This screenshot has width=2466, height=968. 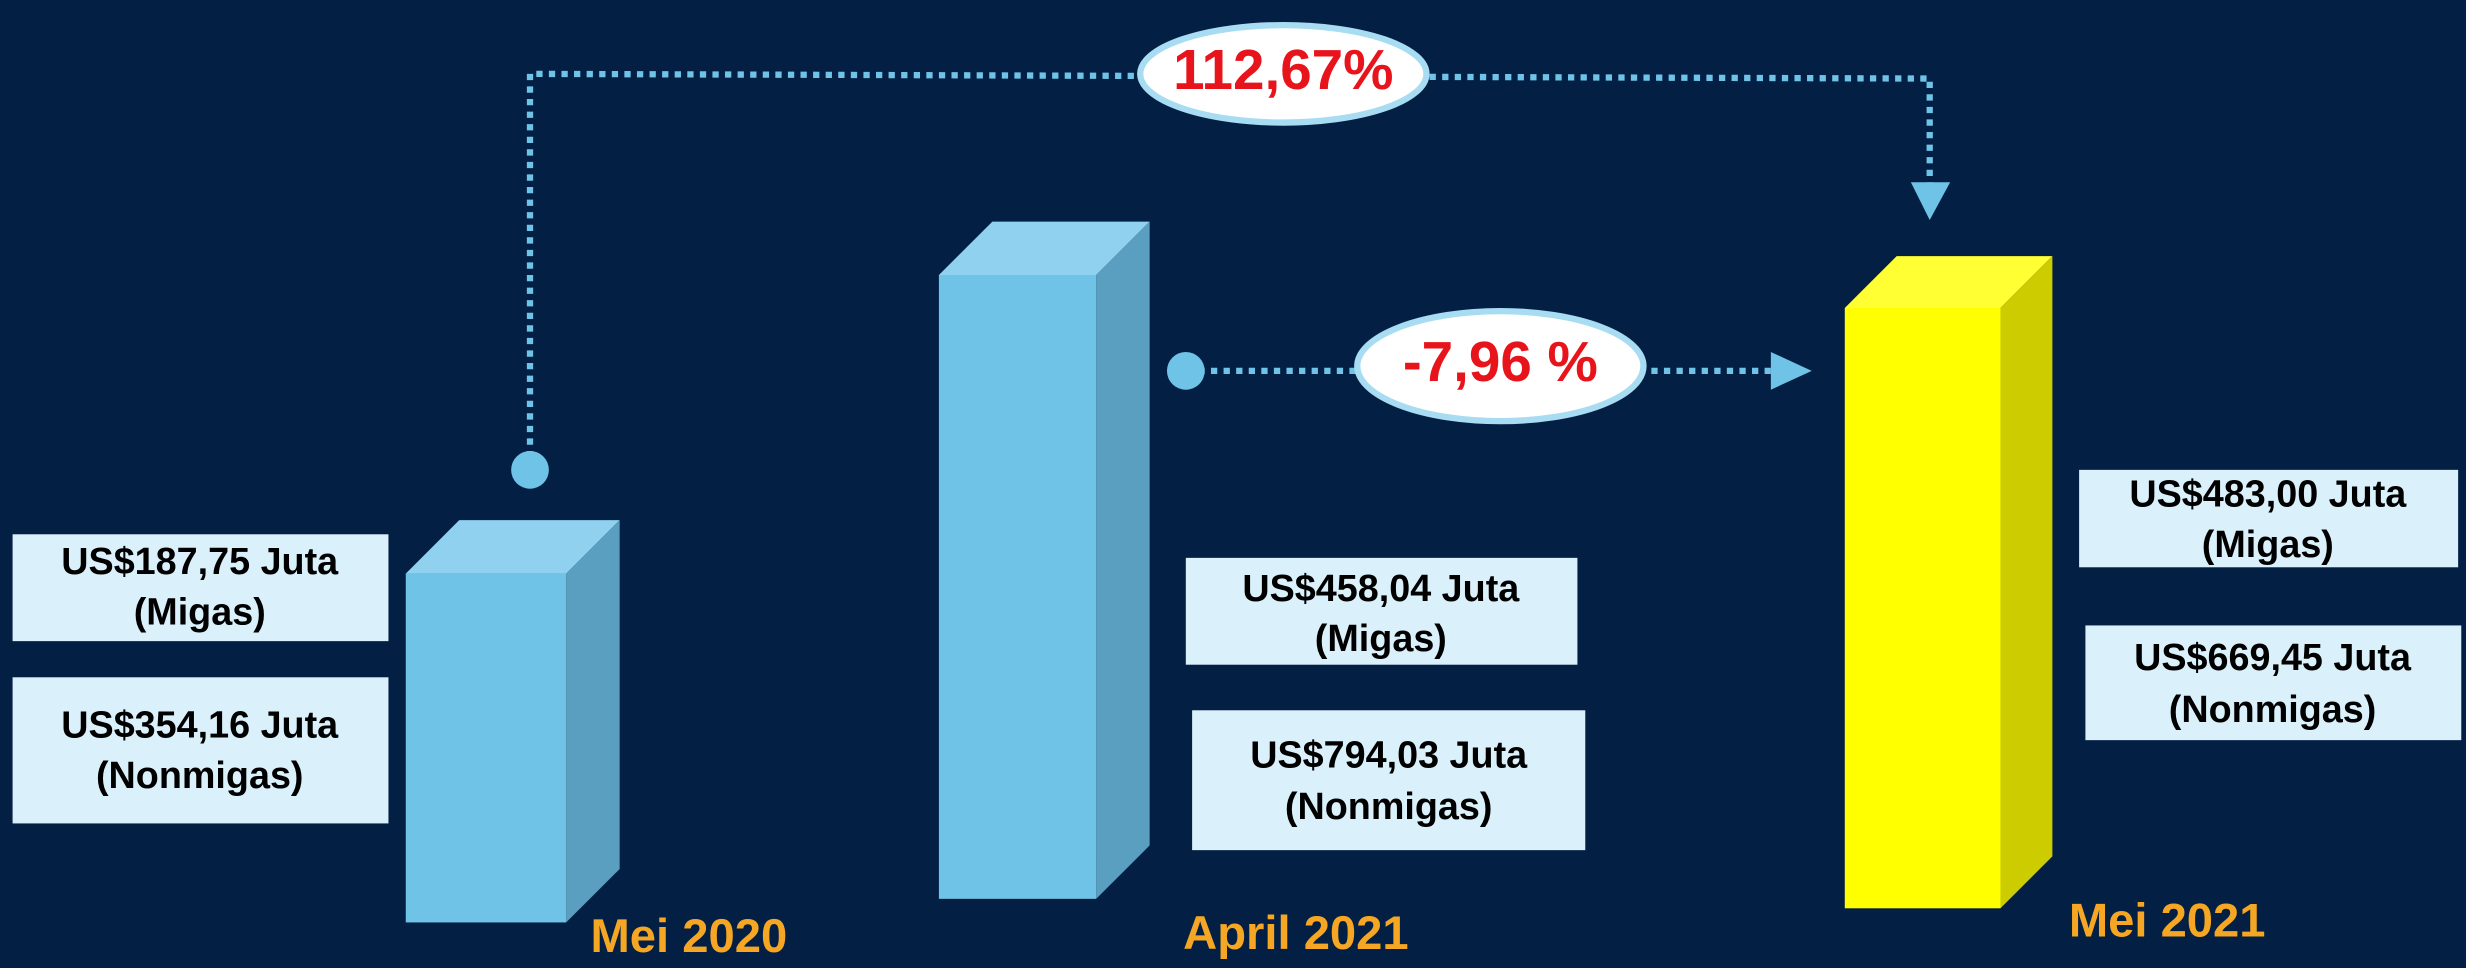 What do you see at coordinates (200, 725) in the screenshot?
I see `nonmigas-value: US$354,16 Juta` at bounding box center [200, 725].